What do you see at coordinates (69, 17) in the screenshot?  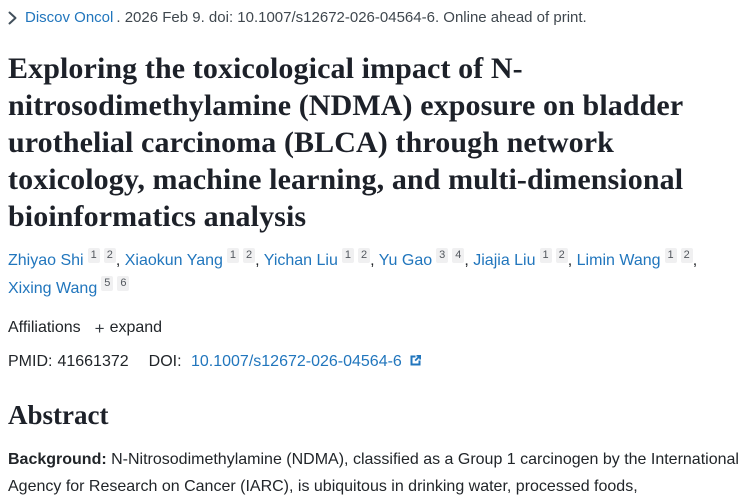 I see `journal-link: Discov Oncol` at bounding box center [69, 17].